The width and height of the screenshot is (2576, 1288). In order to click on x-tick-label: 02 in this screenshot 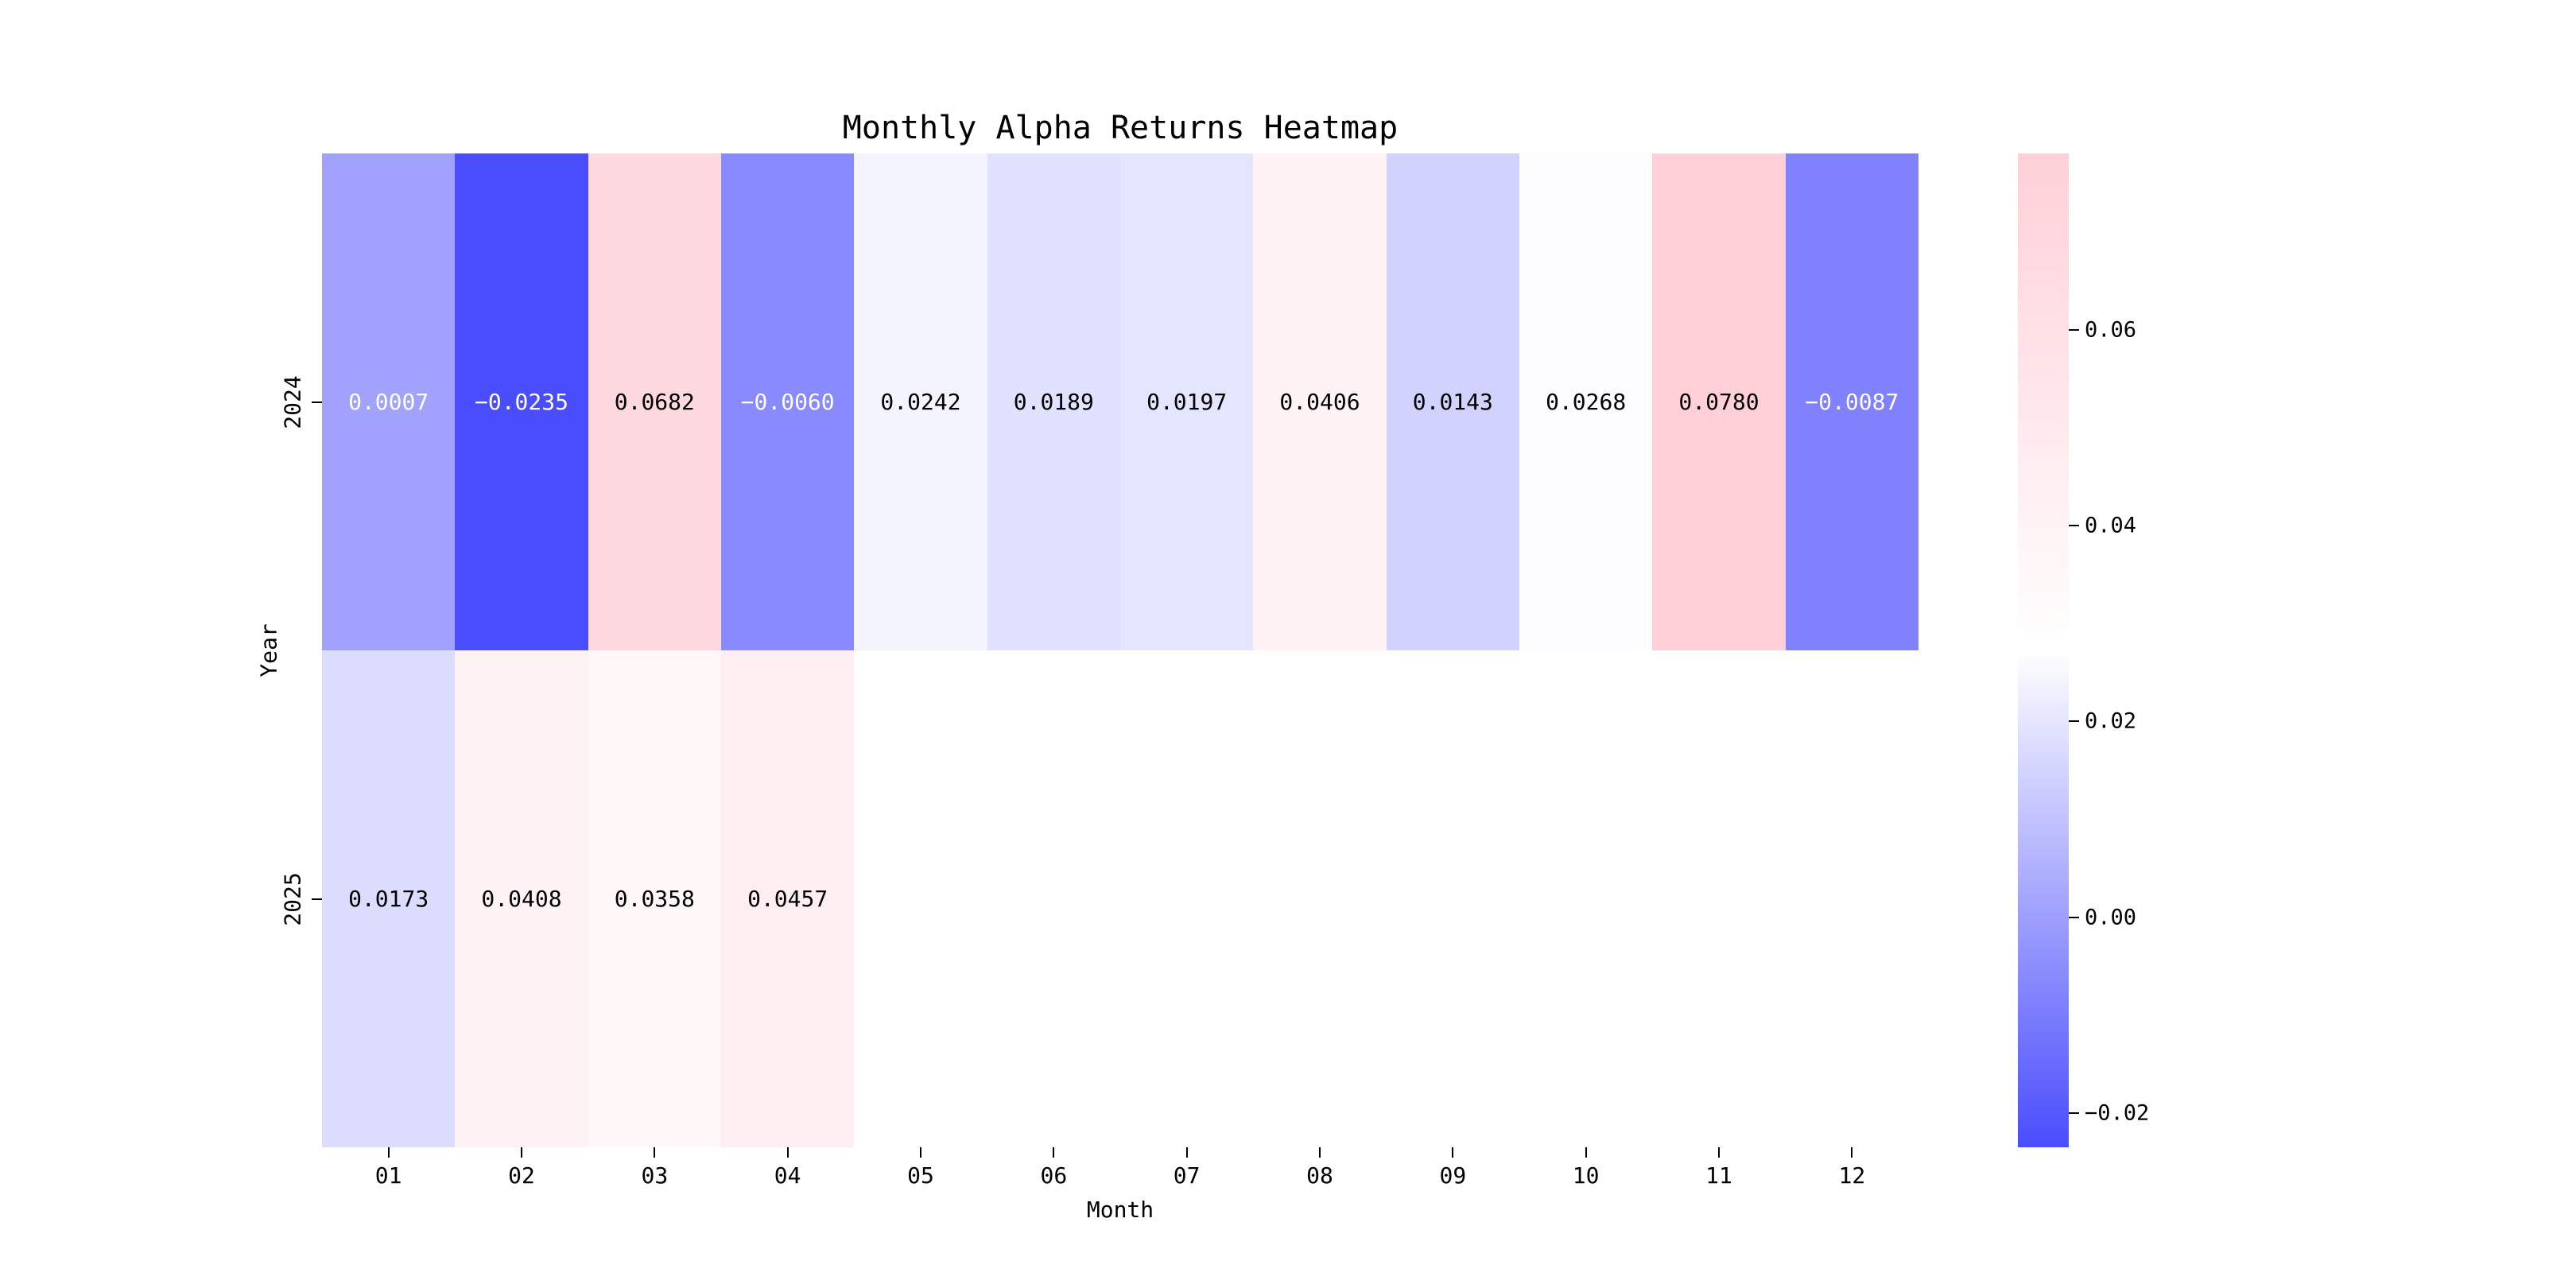, I will do `click(522, 1175)`.